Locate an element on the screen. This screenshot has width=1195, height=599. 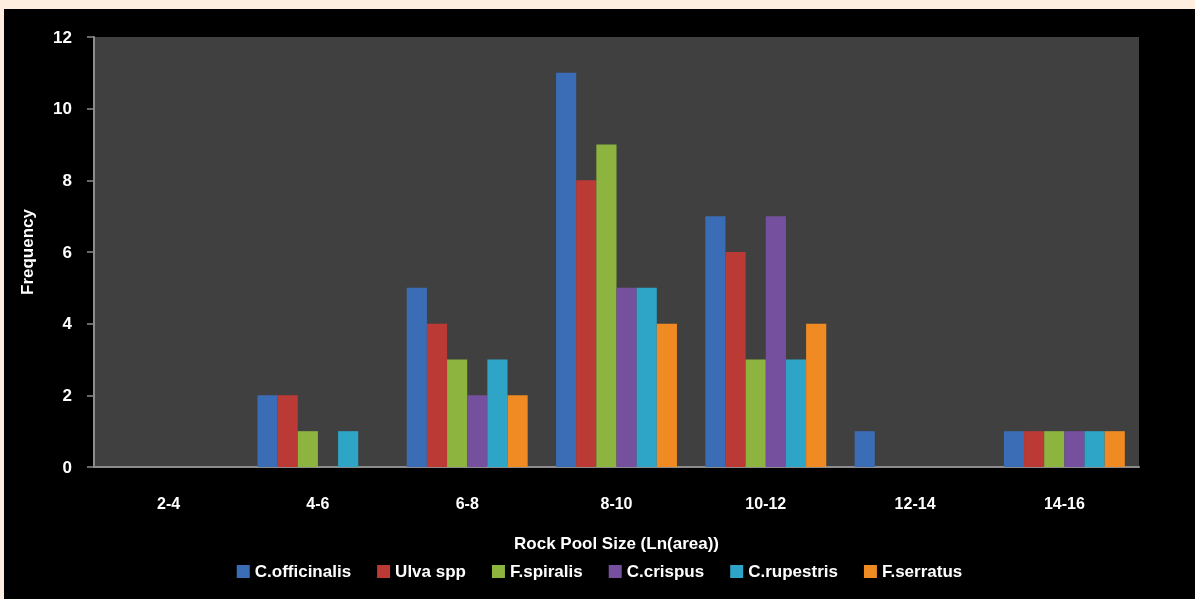
x-tick-label: 12-14 is located at coordinates (915, 503).